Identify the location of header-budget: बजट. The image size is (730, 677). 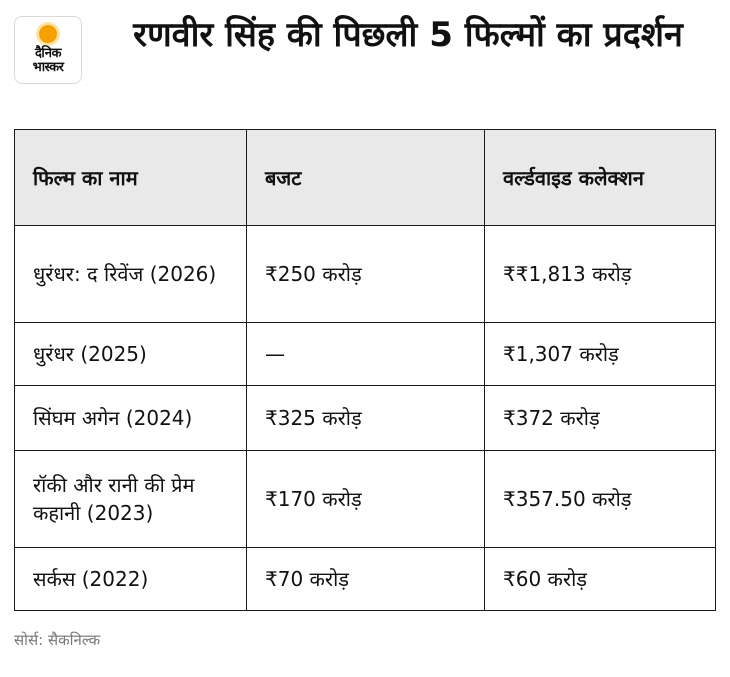
(365, 177).